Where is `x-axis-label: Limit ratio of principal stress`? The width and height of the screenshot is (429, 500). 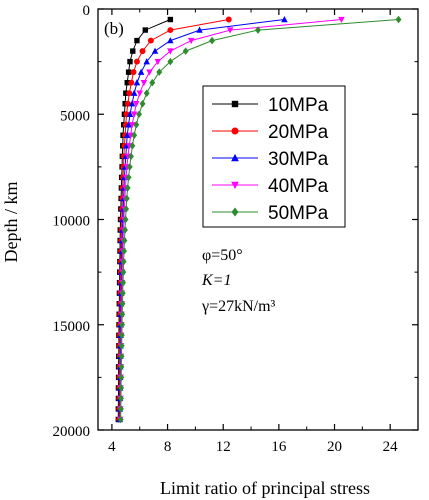
x-axis-label: Limit ratio of principal stress is located at coordinates (265, 488).